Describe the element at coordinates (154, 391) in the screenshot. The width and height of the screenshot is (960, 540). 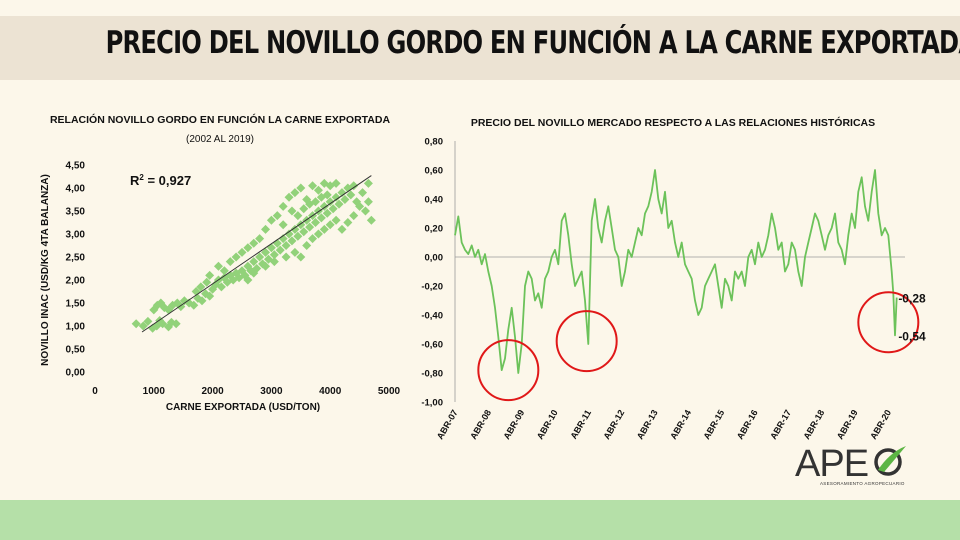
I see `scatter-x-tick: 1000` at that location.